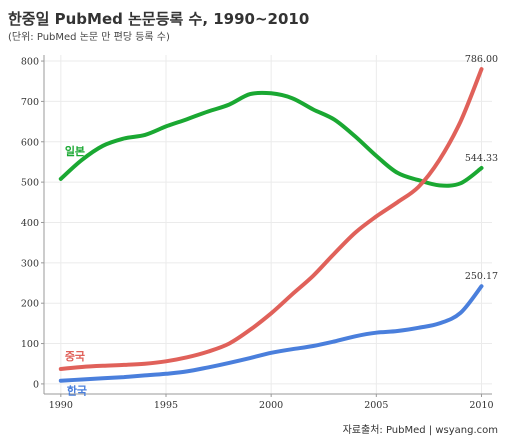  I want to click on source-credit: 자료출처: PubMed | wsyang.com, so click(420, 430).